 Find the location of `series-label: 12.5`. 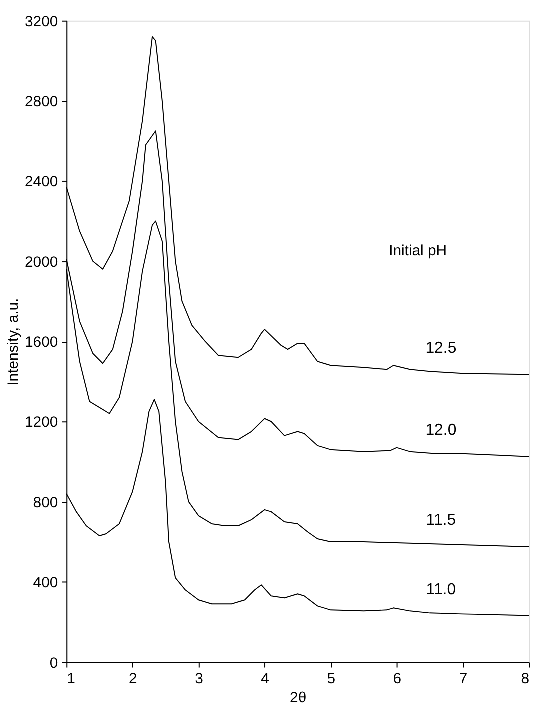

series-label: 12.5 is located at coordinates (441, 348).